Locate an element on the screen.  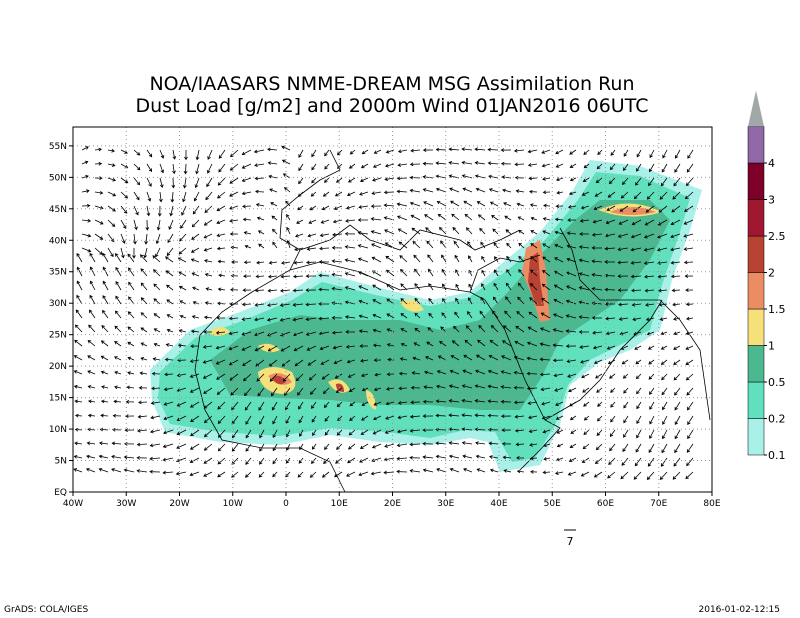
y-tick-label: 40N is located at coordinates (58, 241).